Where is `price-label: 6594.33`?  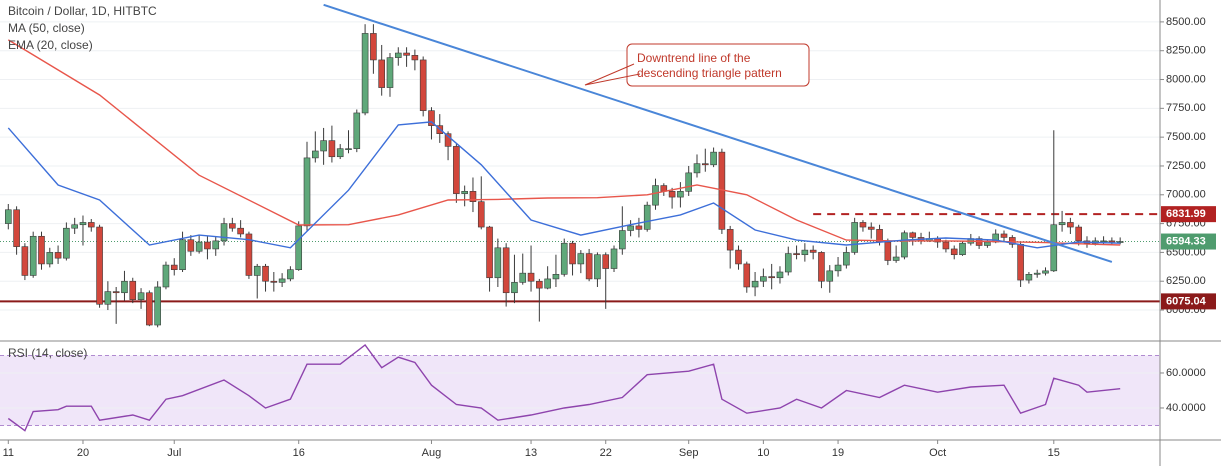
price-label: 6594.33 is located at coordinates (1186, 241).